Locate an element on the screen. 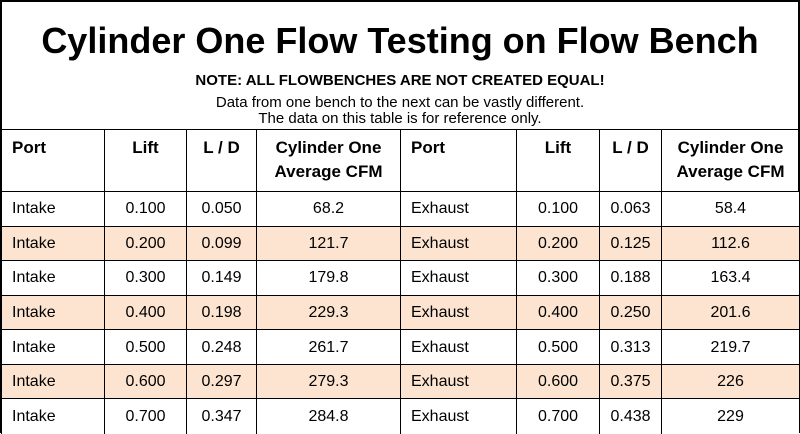 The height and width of the screenshot is (434, 800). table-cell: 179.8 is located at coordinates (328, 278).